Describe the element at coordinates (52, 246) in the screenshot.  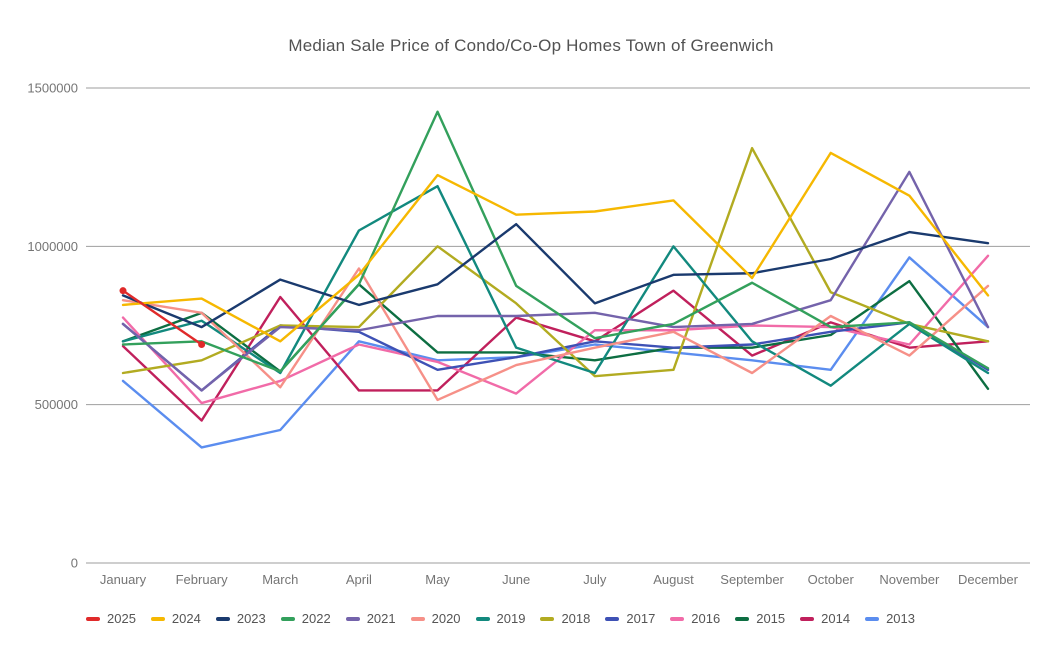
I see `y-axis-tick-label: 1000000` at that location.